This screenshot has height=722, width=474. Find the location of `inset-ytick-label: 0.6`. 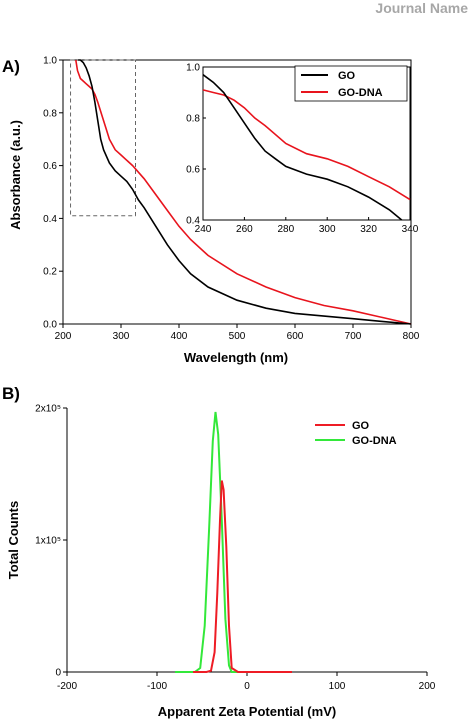

inset-ytick-label: 0.6 is located at coordinates (193, 170).